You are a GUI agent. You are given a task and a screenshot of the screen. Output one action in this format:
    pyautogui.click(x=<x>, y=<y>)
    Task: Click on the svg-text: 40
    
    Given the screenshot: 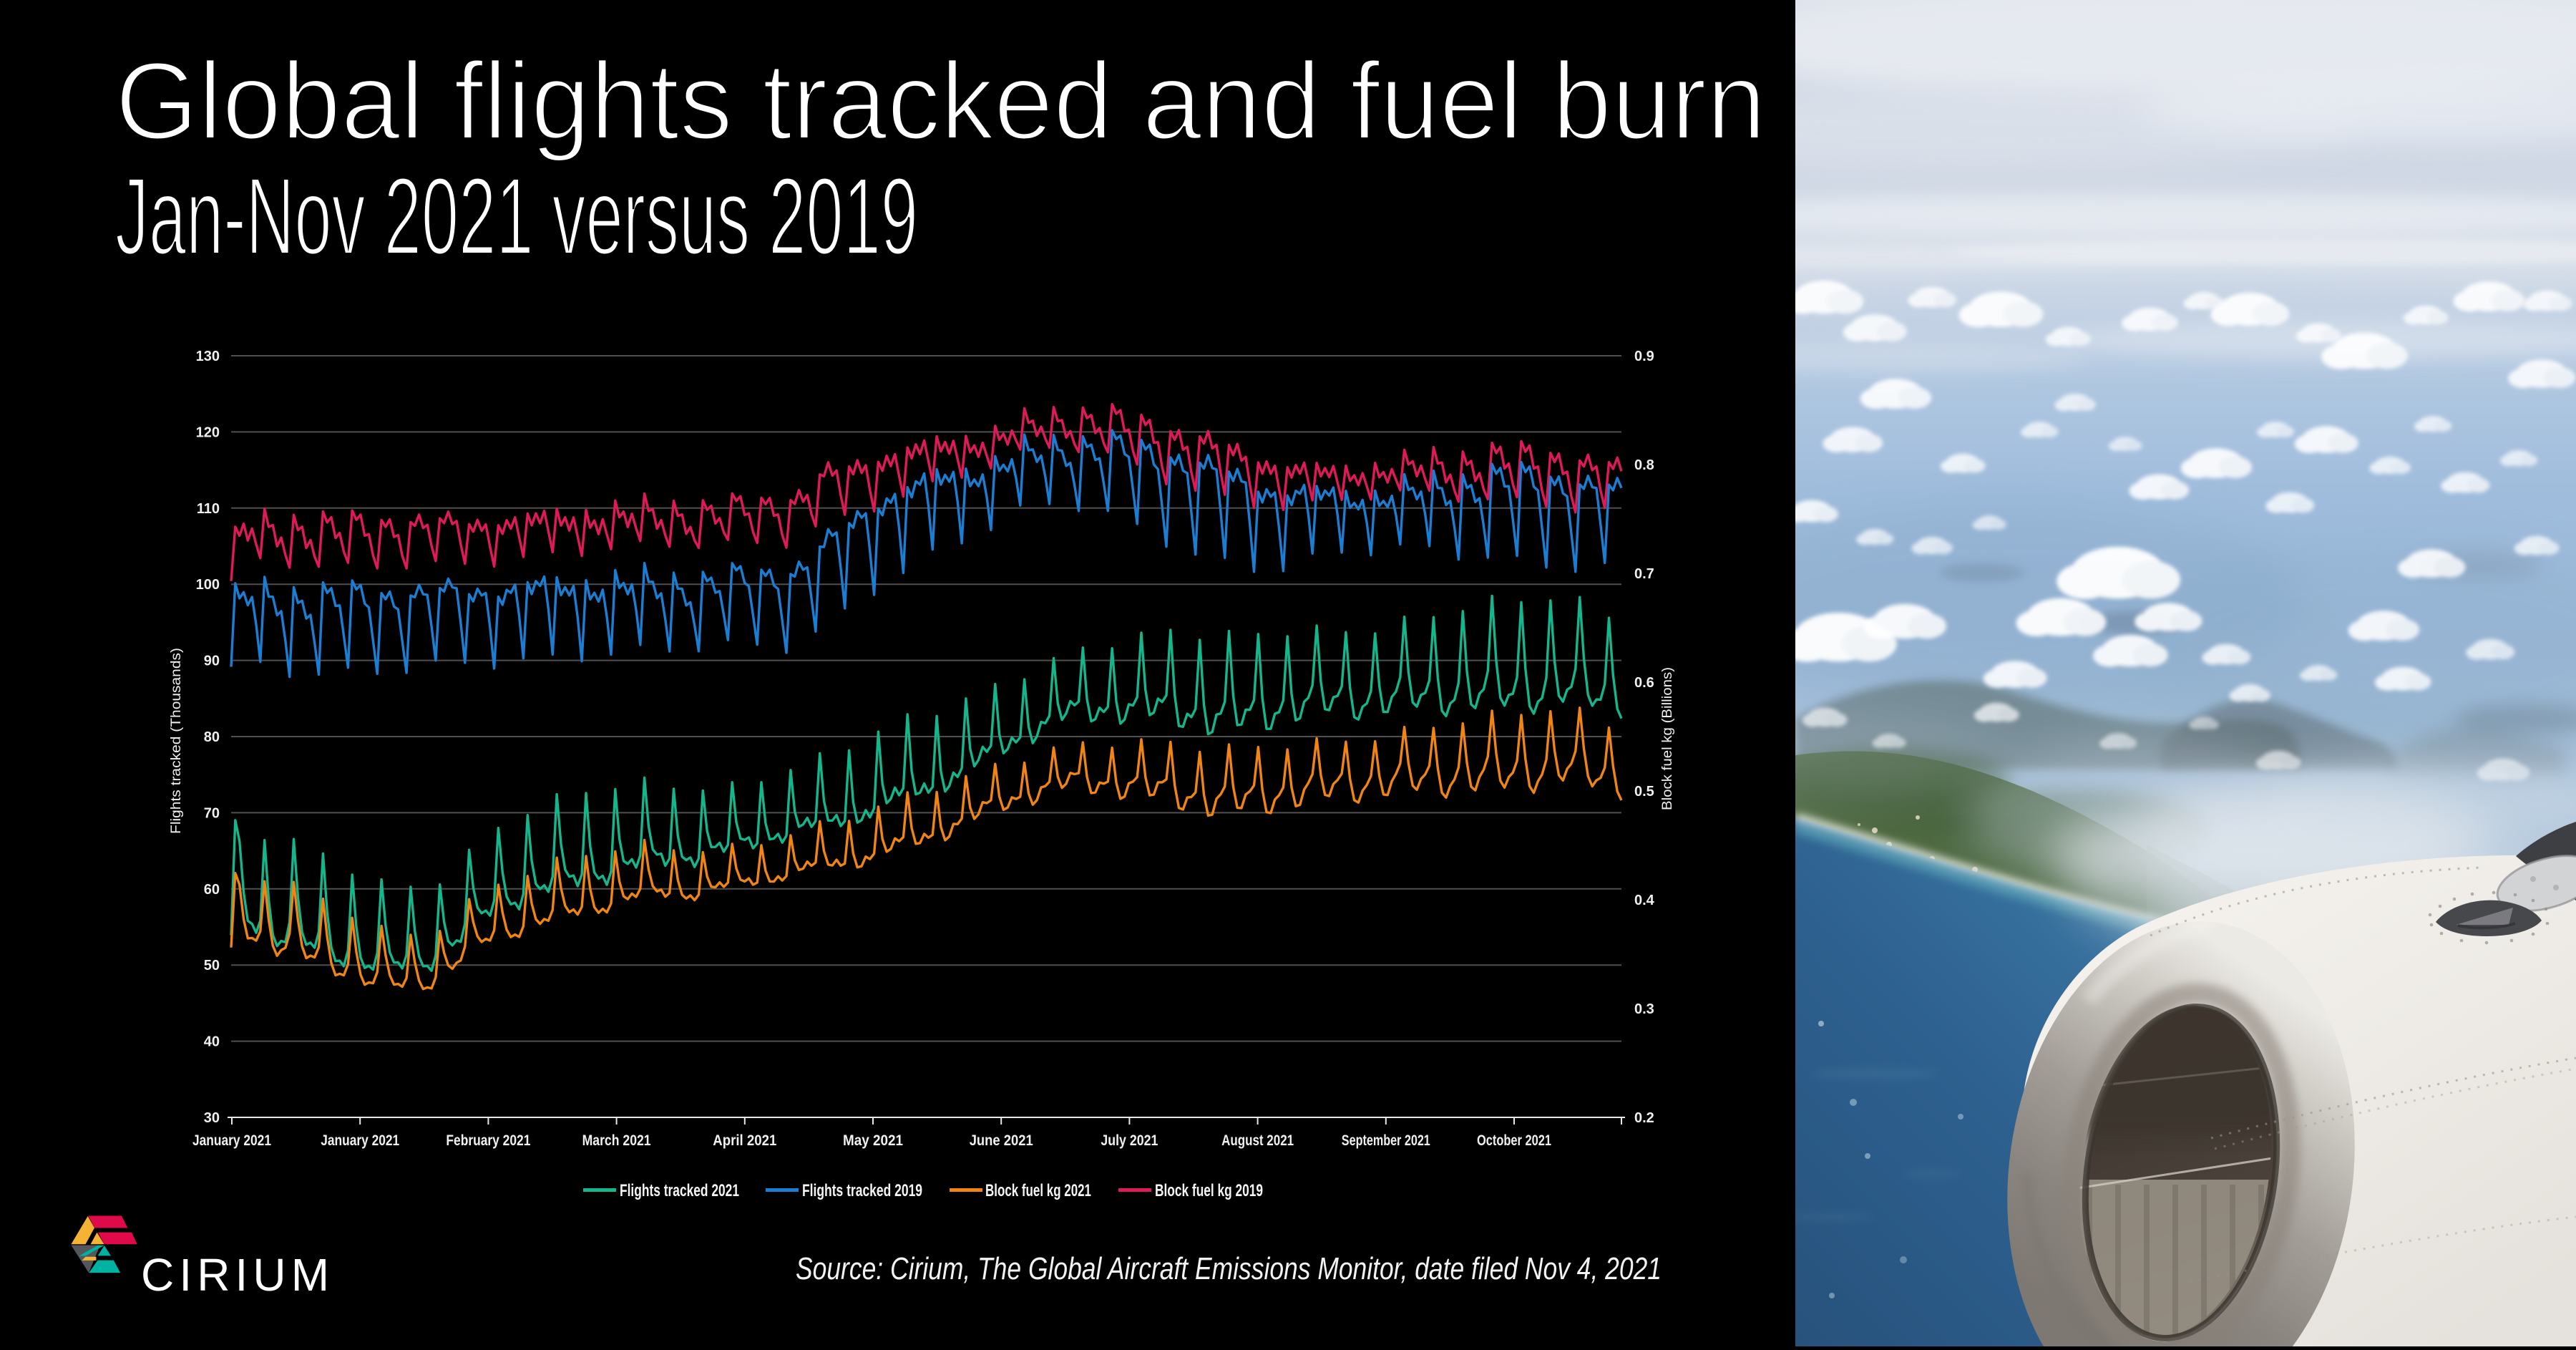 What is the action you would take?
    pyautogui.click(x=212, y=1042)
    